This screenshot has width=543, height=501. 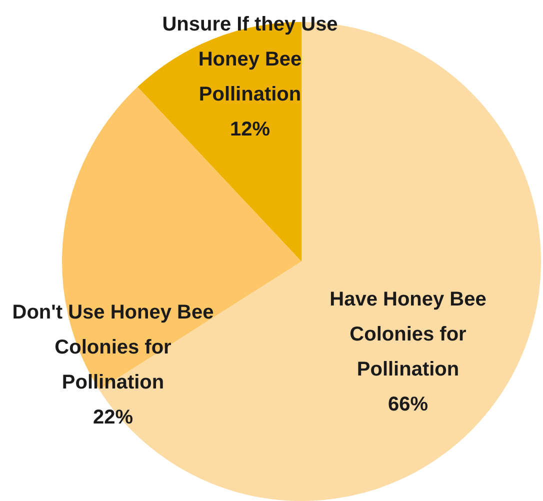 What do you see at coordinates (408, 405) in the screenshot?
I see `data-label: 66%` at bounding box center [408, 405].